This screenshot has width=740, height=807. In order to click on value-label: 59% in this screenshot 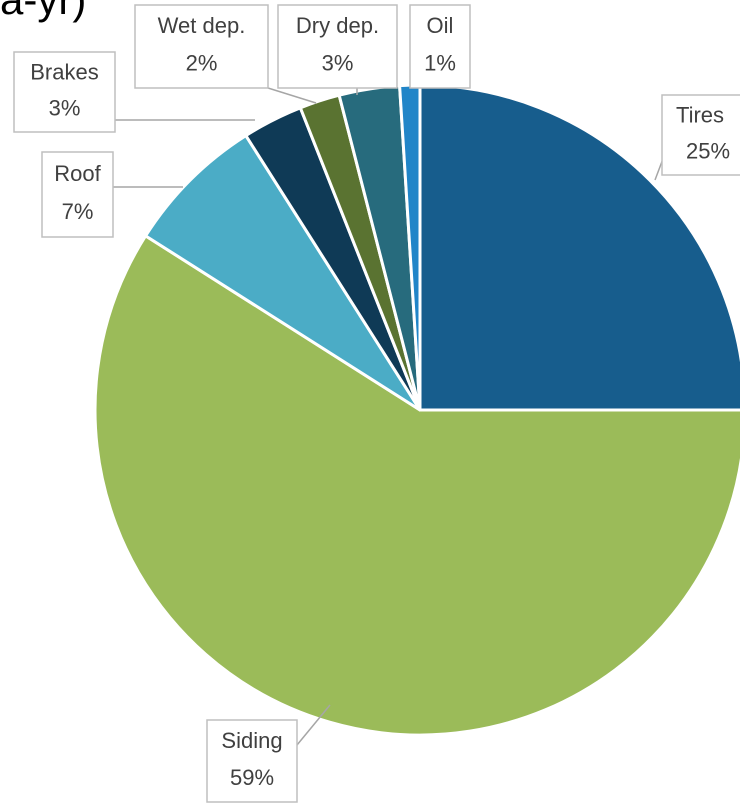, I will do `click(252, 777)`.